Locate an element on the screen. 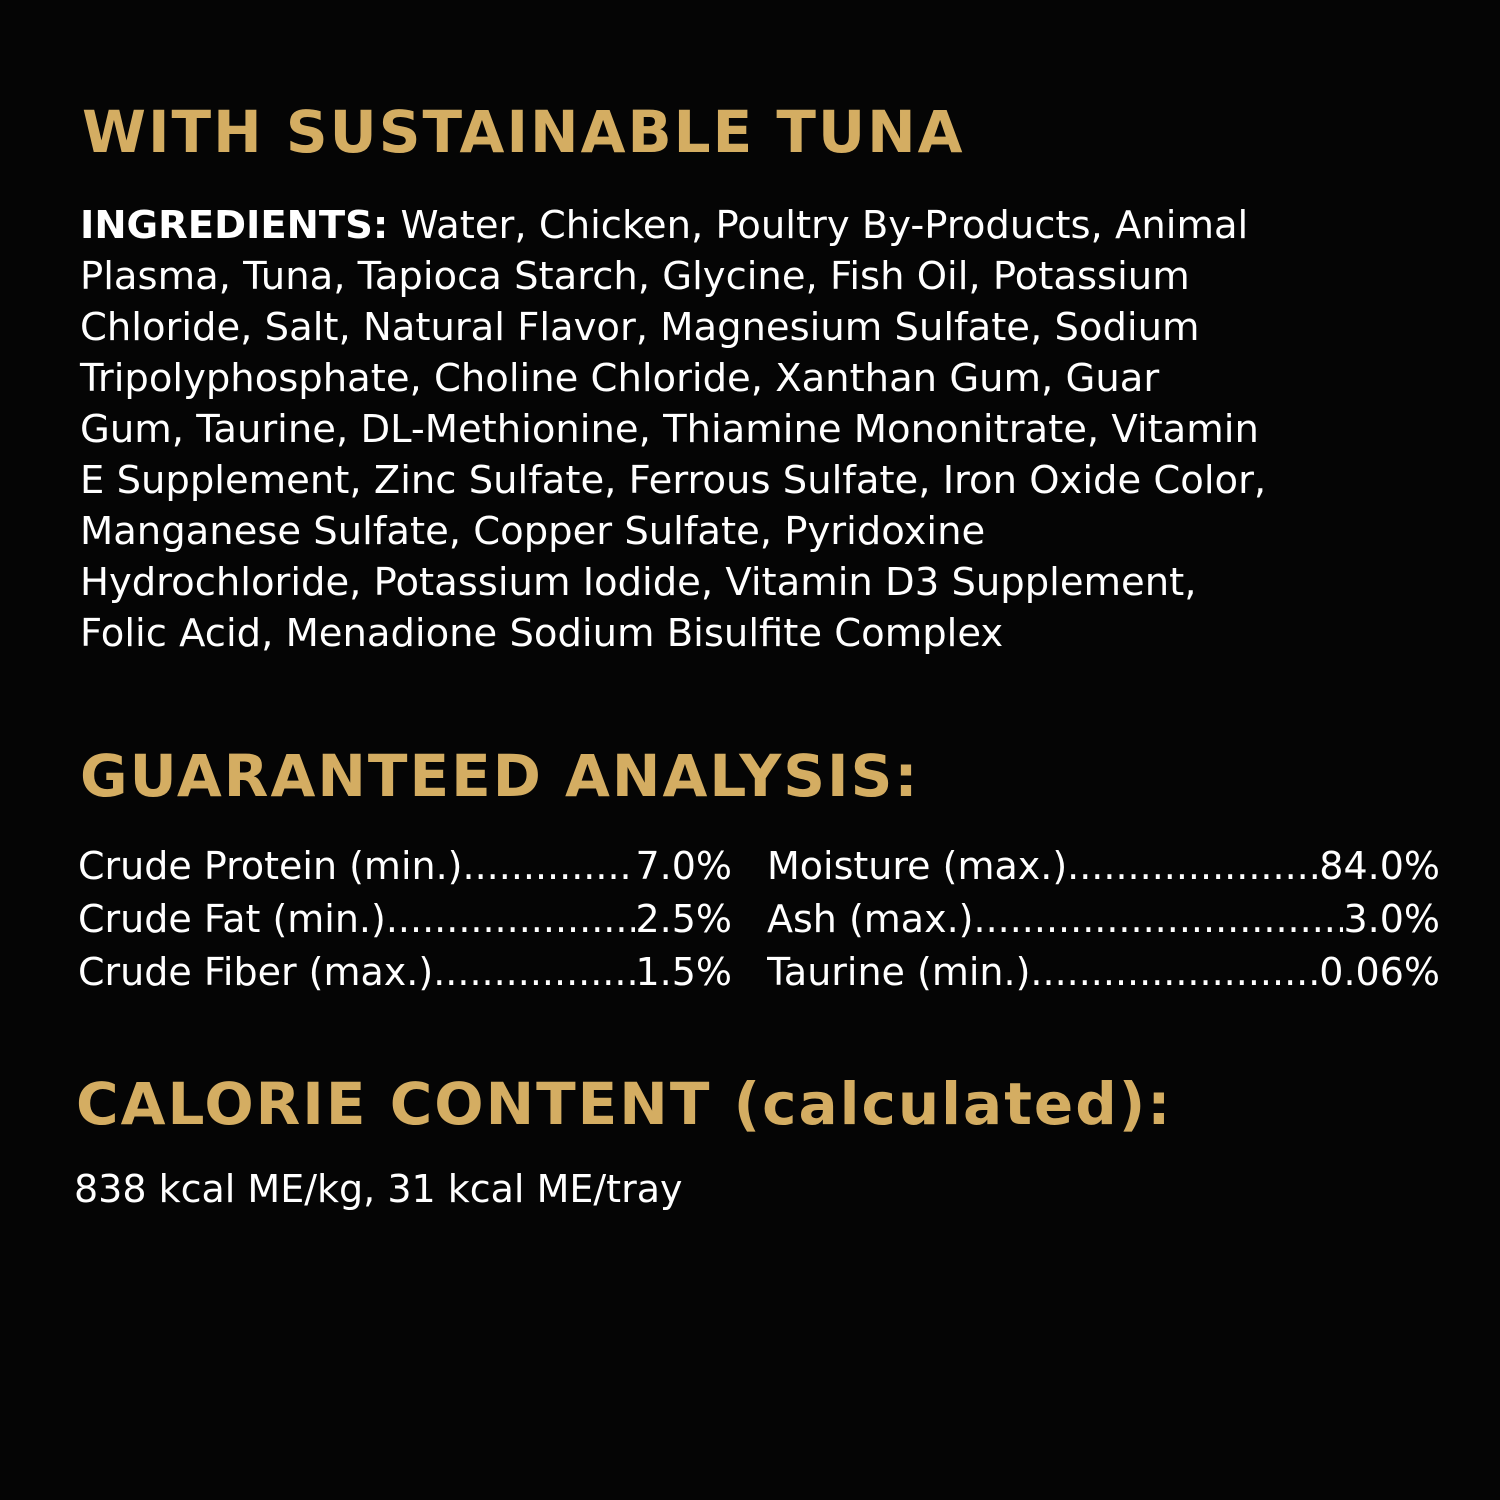  analysis-row: Moisture (max.) 84.0% is located at coordinates (1103, 866).